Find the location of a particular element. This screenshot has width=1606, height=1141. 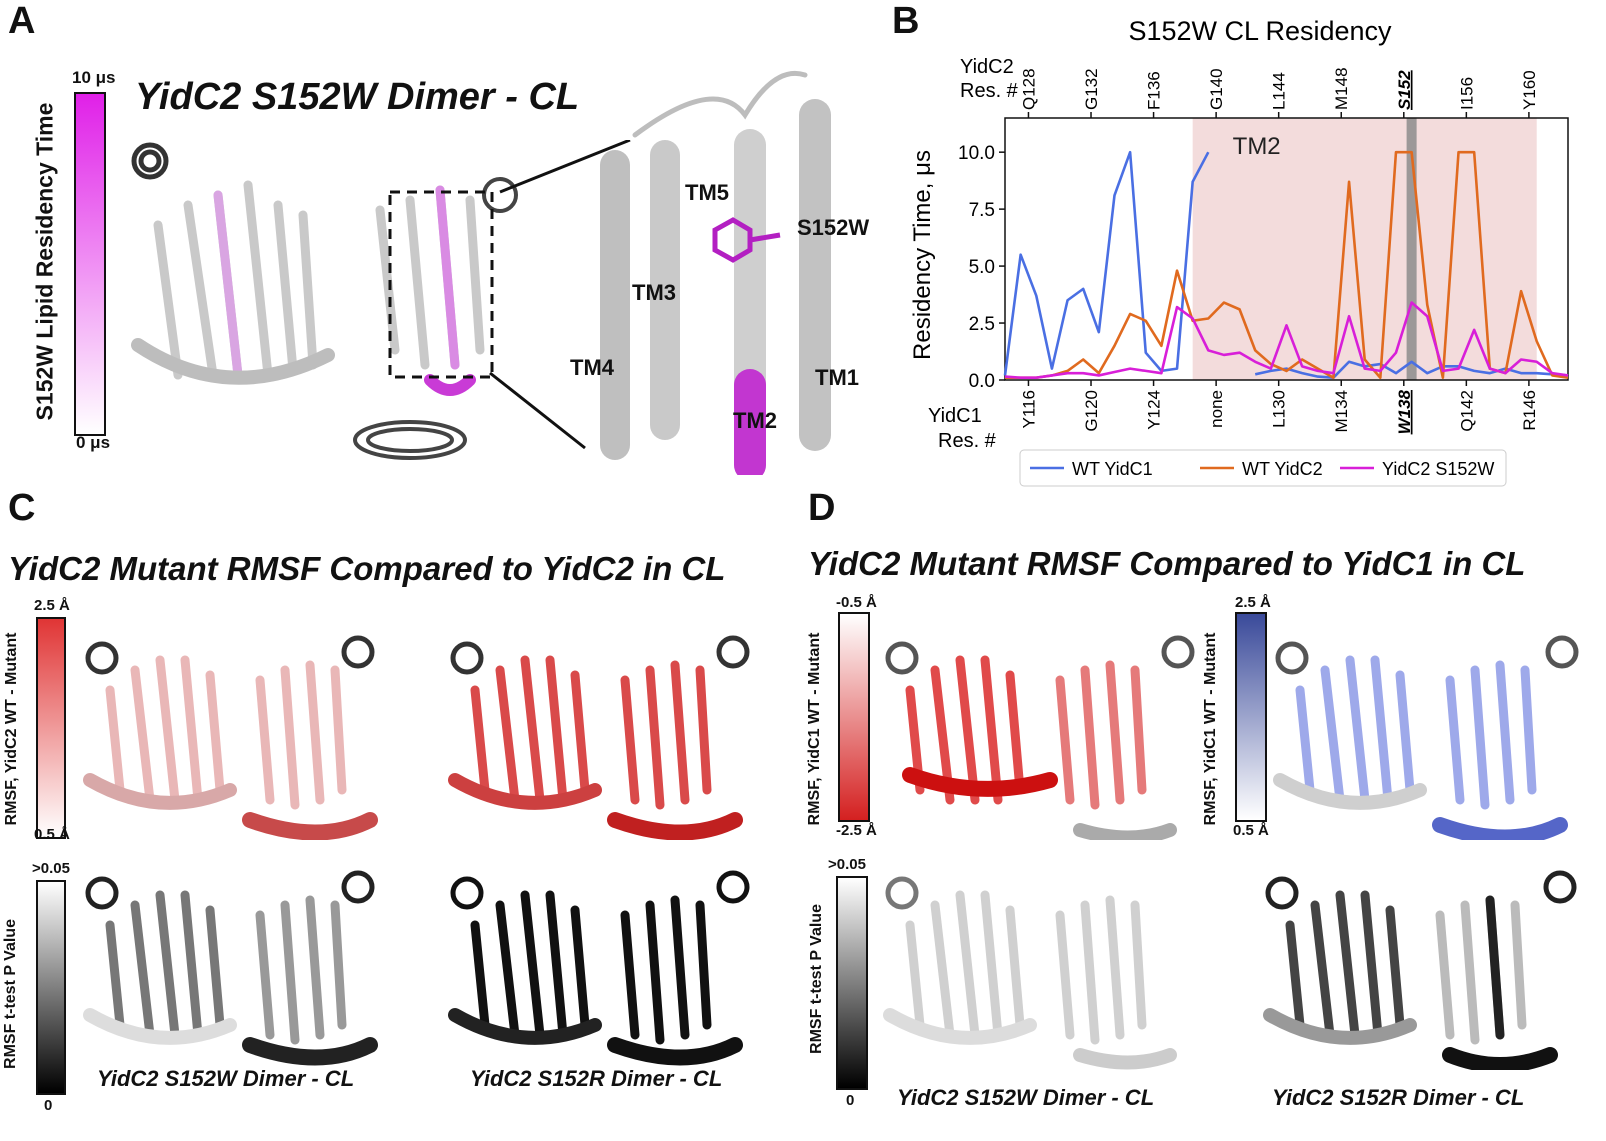

panel-label-c: C is located at coordinates (22, 508).